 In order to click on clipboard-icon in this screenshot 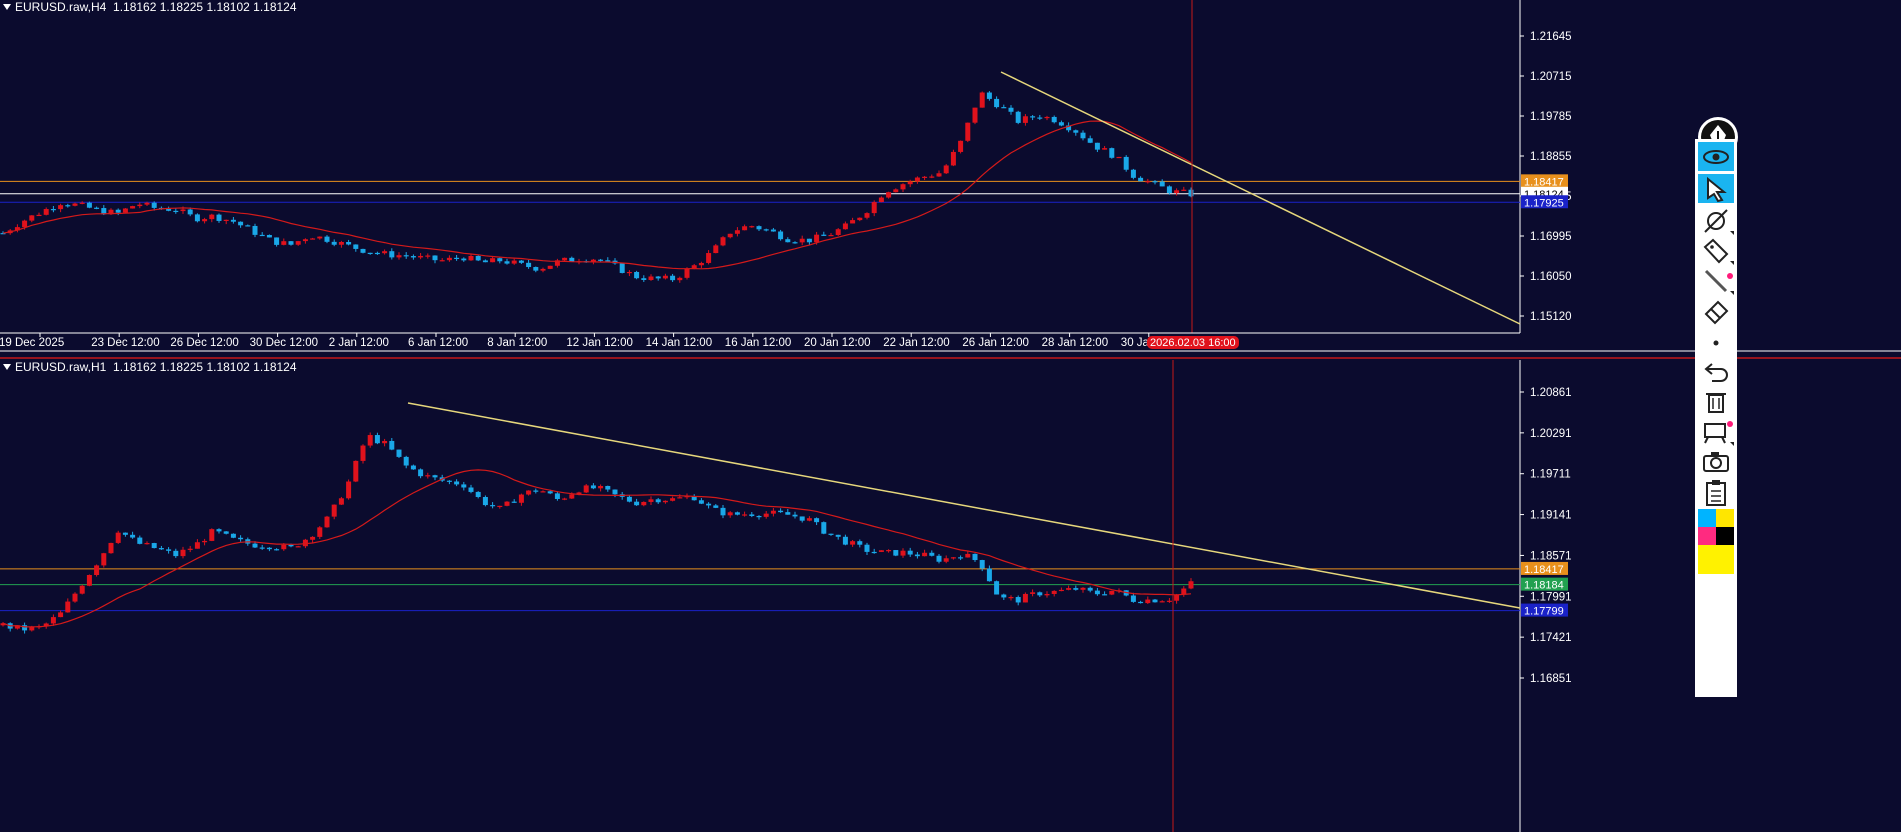, I will do `click(1716, 493)`.